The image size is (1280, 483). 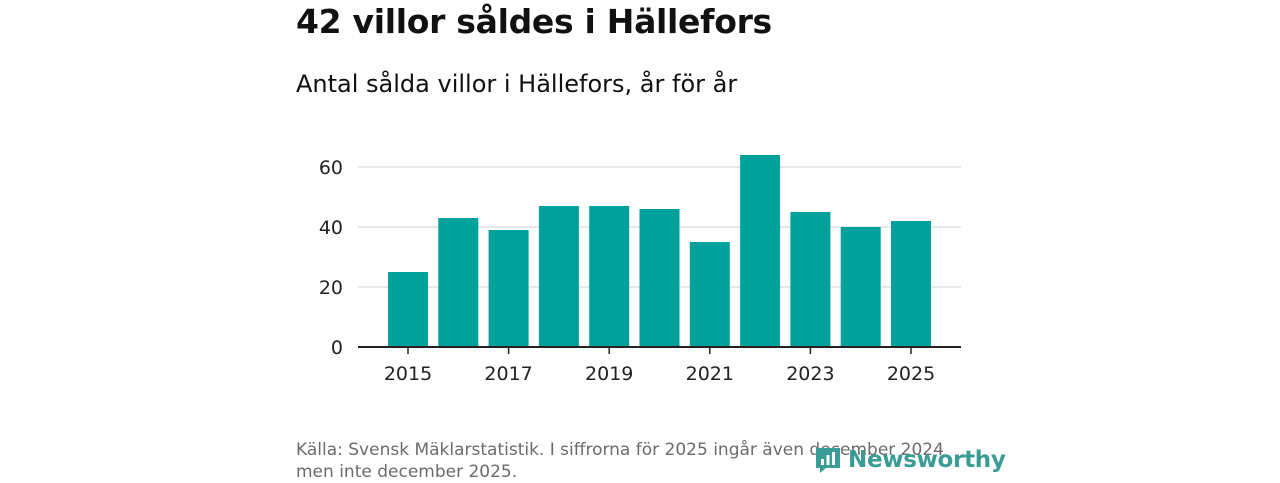 I want to click on x-tick-label-2017: 2017, so click(x=508, y=374).